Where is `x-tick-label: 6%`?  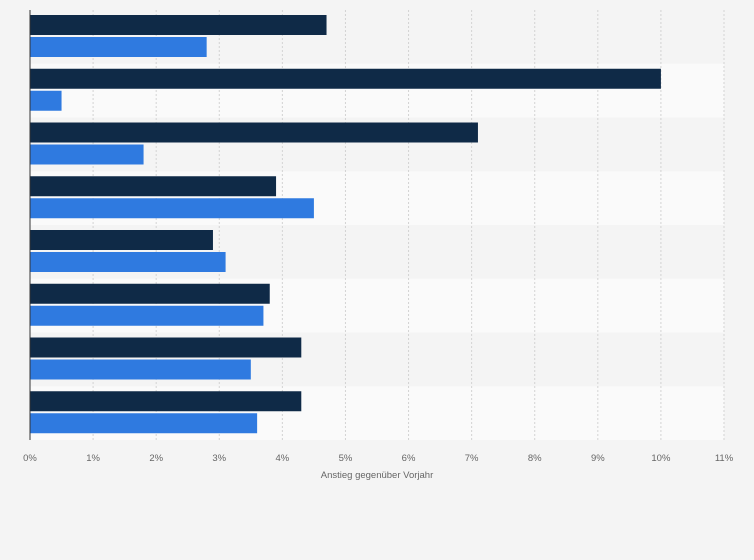 x-tick-label: 6% is located at coordinates (409, 458).